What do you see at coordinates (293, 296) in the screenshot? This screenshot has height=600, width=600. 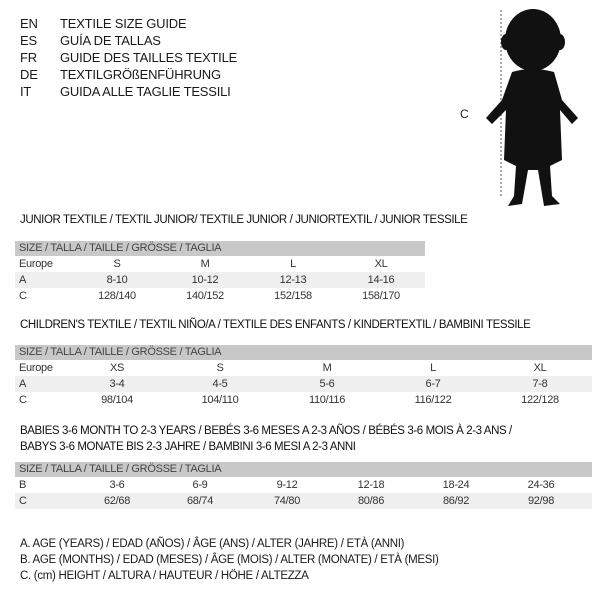 I see `table-cell: 152/158` at bounding box center [293, 296].